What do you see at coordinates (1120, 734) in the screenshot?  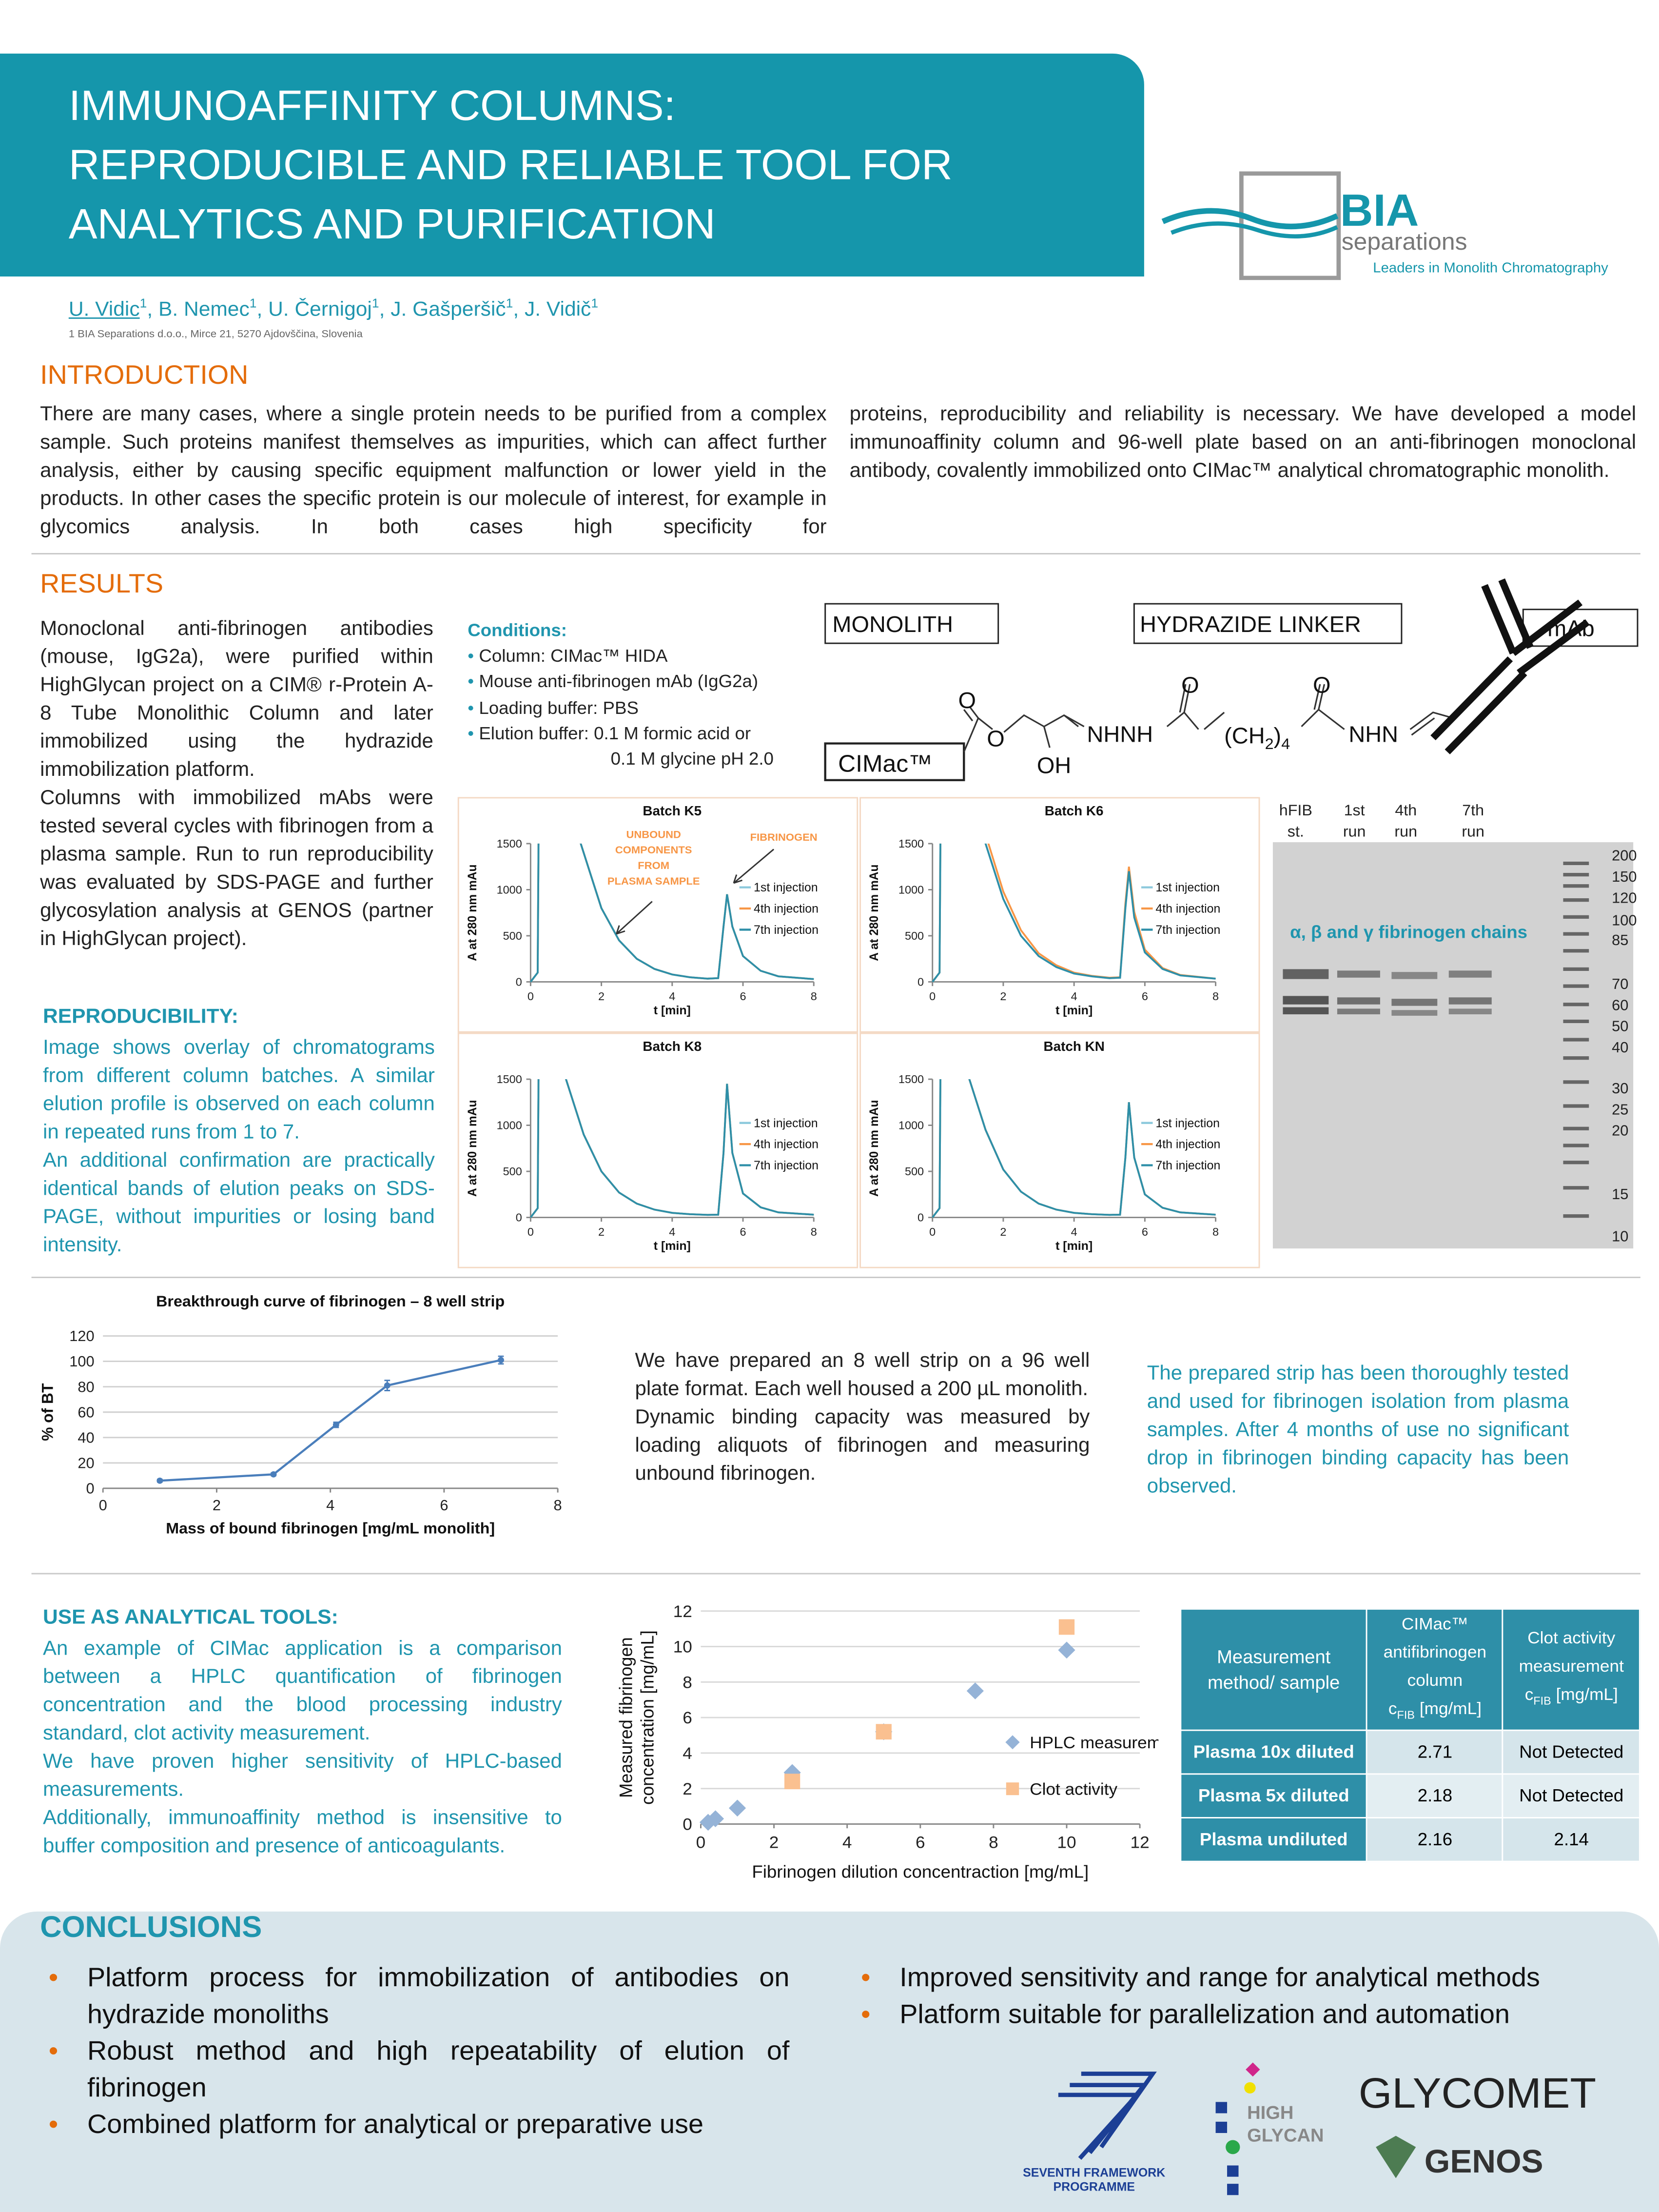 I see `atom: NHNH` at bounding box center [1120, 734].